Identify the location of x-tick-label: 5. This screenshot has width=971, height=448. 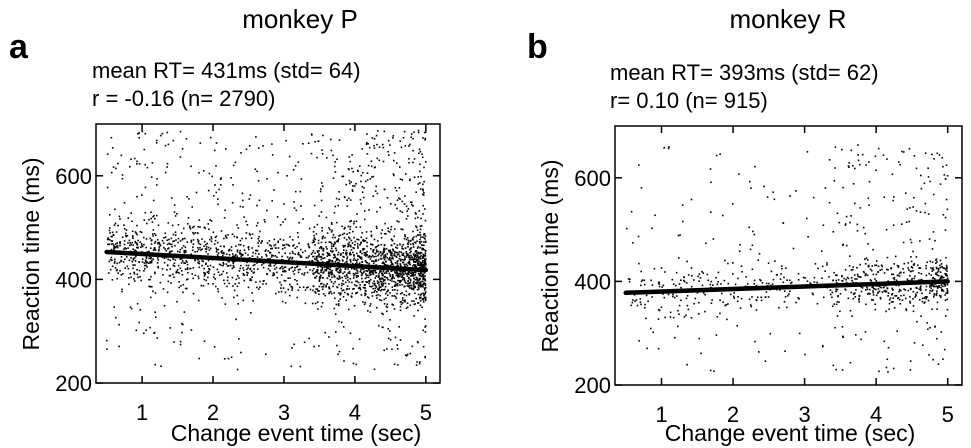
(948, 414).